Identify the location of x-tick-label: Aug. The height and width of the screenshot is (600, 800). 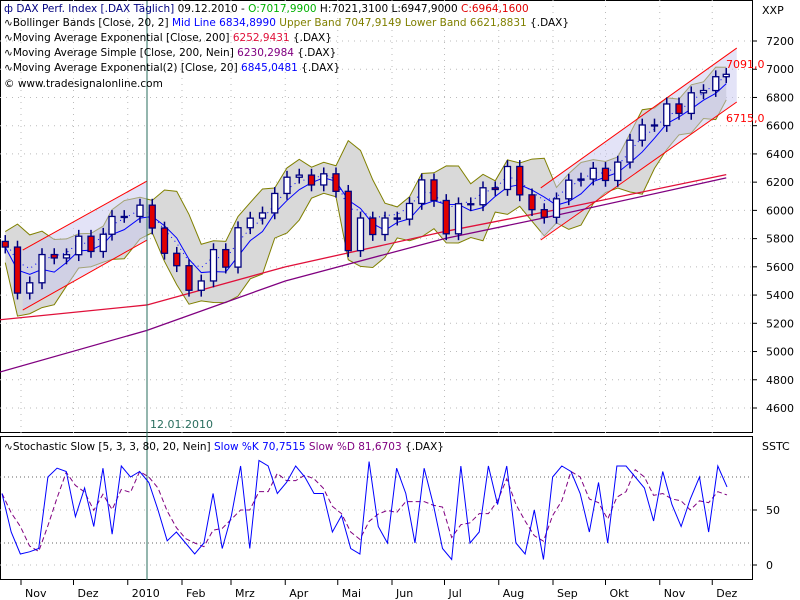
(513, 593).